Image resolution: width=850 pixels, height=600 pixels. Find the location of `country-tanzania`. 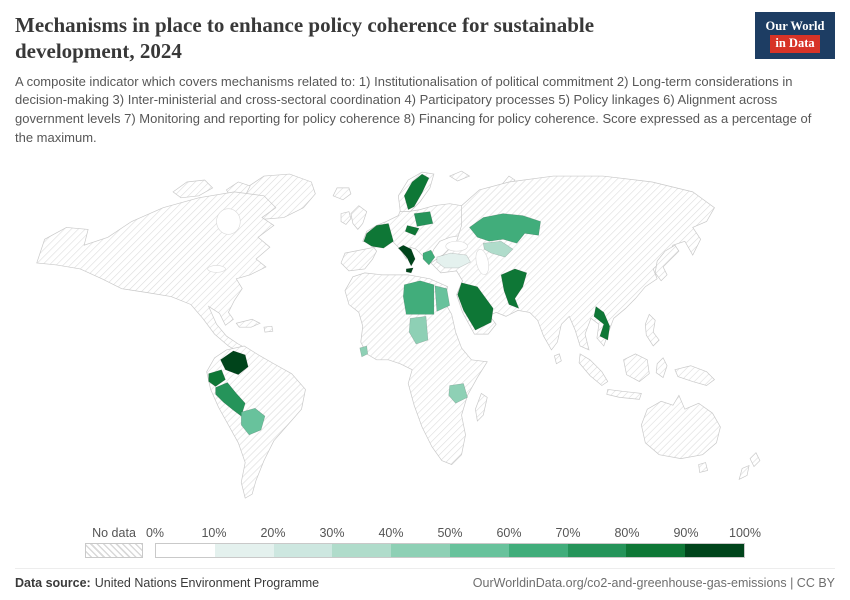

country-tanzania is located at coordinates (458, 393).